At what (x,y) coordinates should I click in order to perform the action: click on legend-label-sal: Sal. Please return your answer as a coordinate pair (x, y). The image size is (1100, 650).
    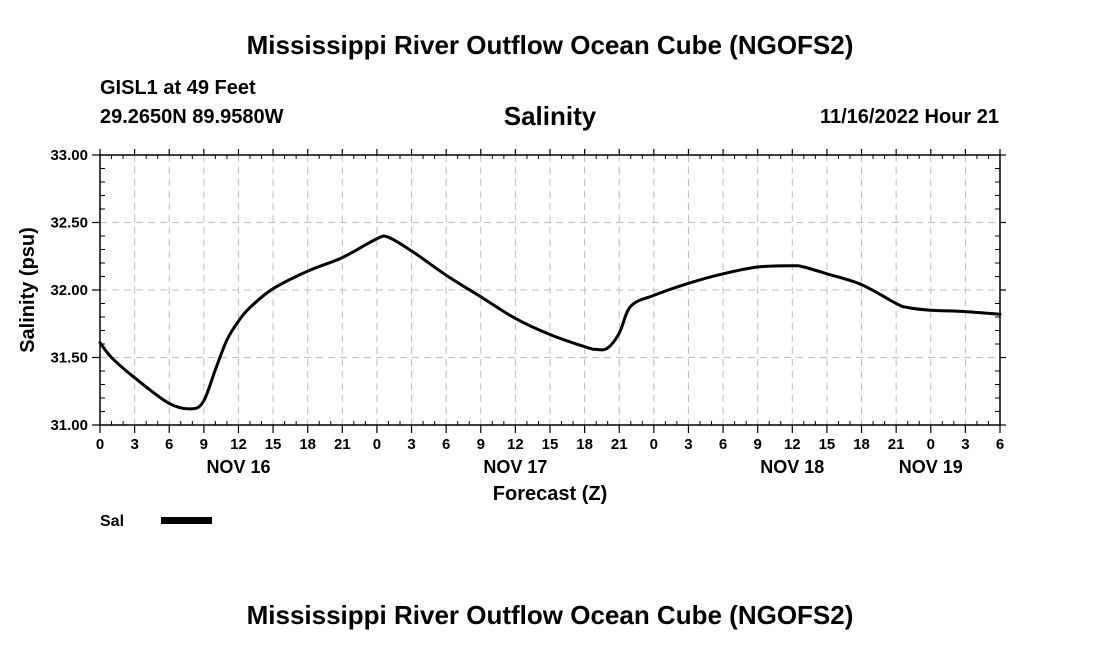
    Looking at the image, I should click on (112, 521).